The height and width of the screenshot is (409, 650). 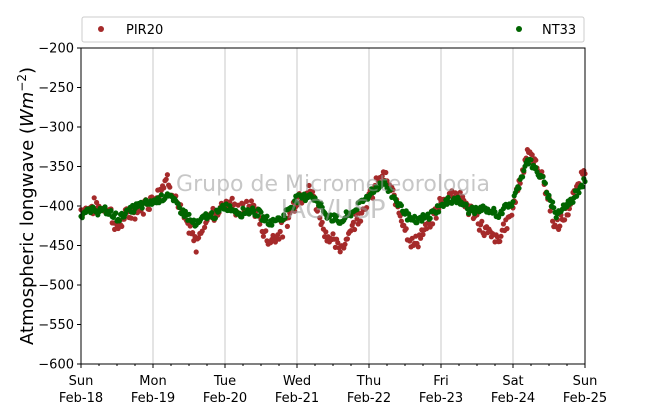 What do you see at coordinates (585, 381) in the screenshot?
I see `x-tick-label-day: Sun` at bounding box center [585, 381].